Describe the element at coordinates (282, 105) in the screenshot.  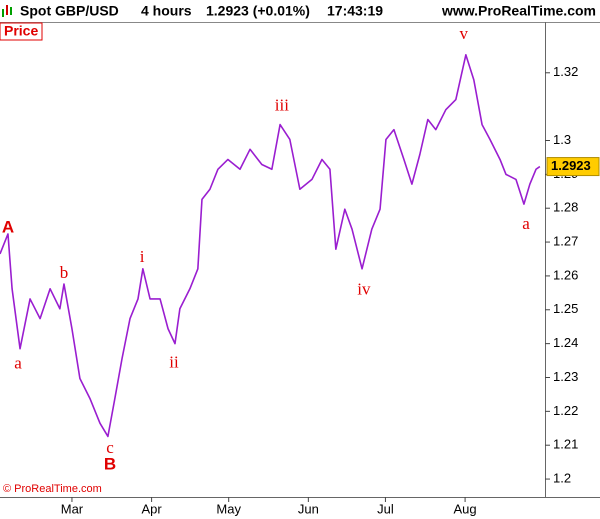
I see `wave-label: iii` at that location.